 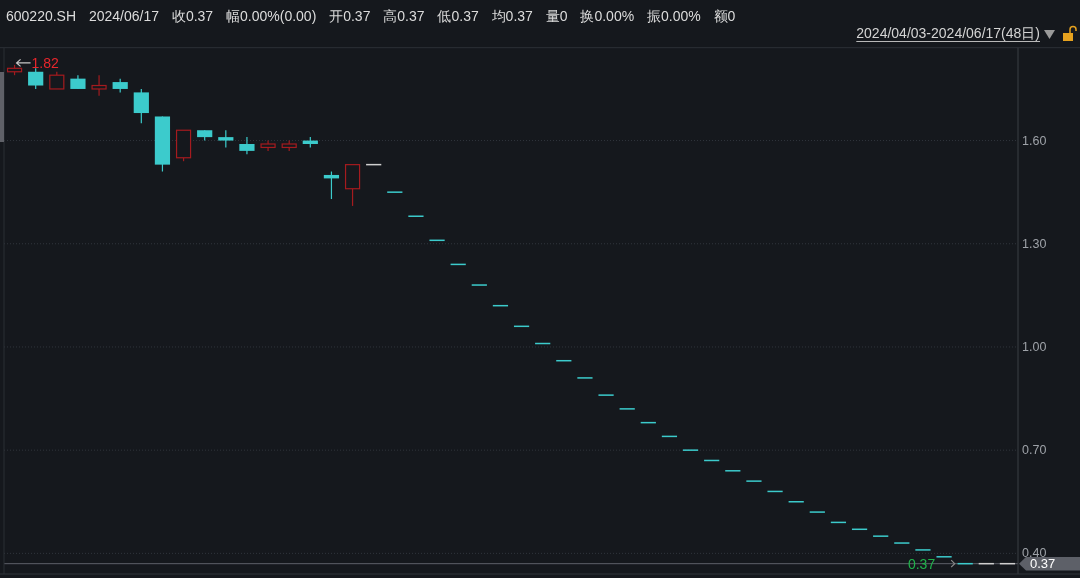 I want to click on annotation-min-text: 0.37, so click(x=921, y=563).